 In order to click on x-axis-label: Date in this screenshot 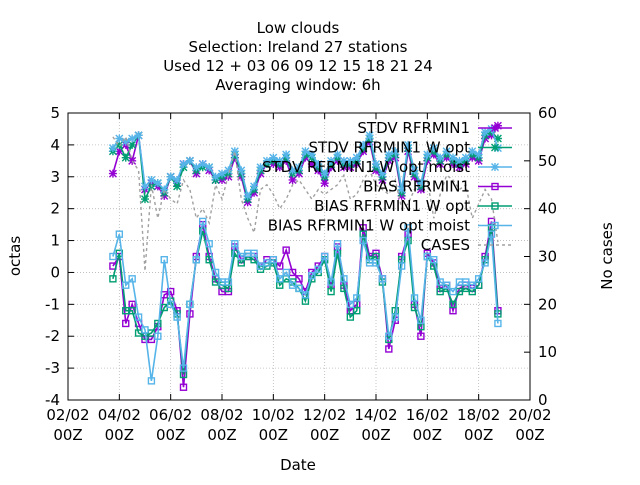, I will do `click(298, 465)`.